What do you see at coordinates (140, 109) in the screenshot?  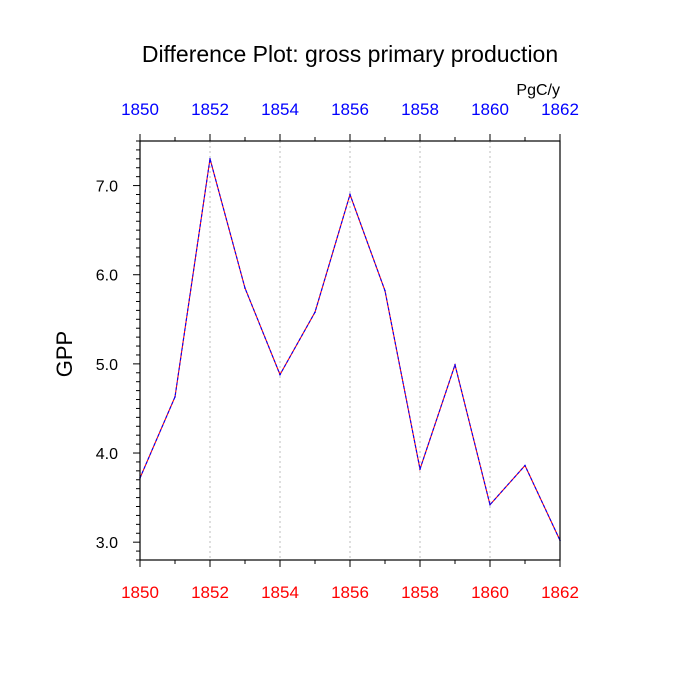 I see `x-tick-label-top-1850: 1850` at bounding box center [140, 109].